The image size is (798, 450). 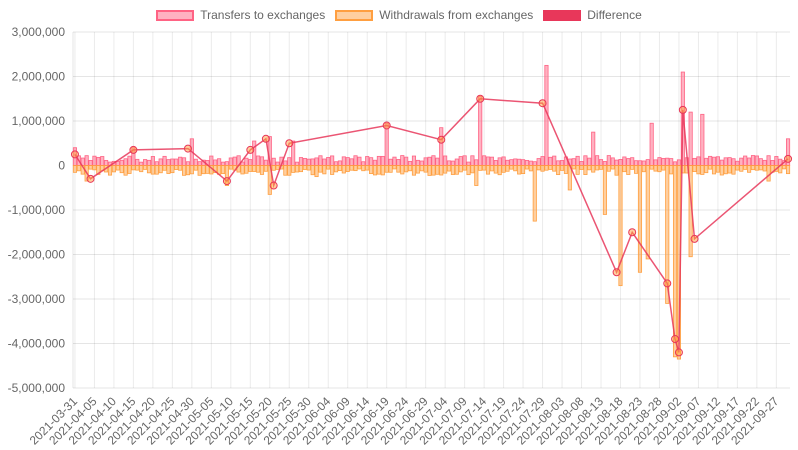 What do you see at coordinates (240, 15) in the screenshot?
I see `legend-item: Transfers to exchanges` at bounding box center [240, 15].